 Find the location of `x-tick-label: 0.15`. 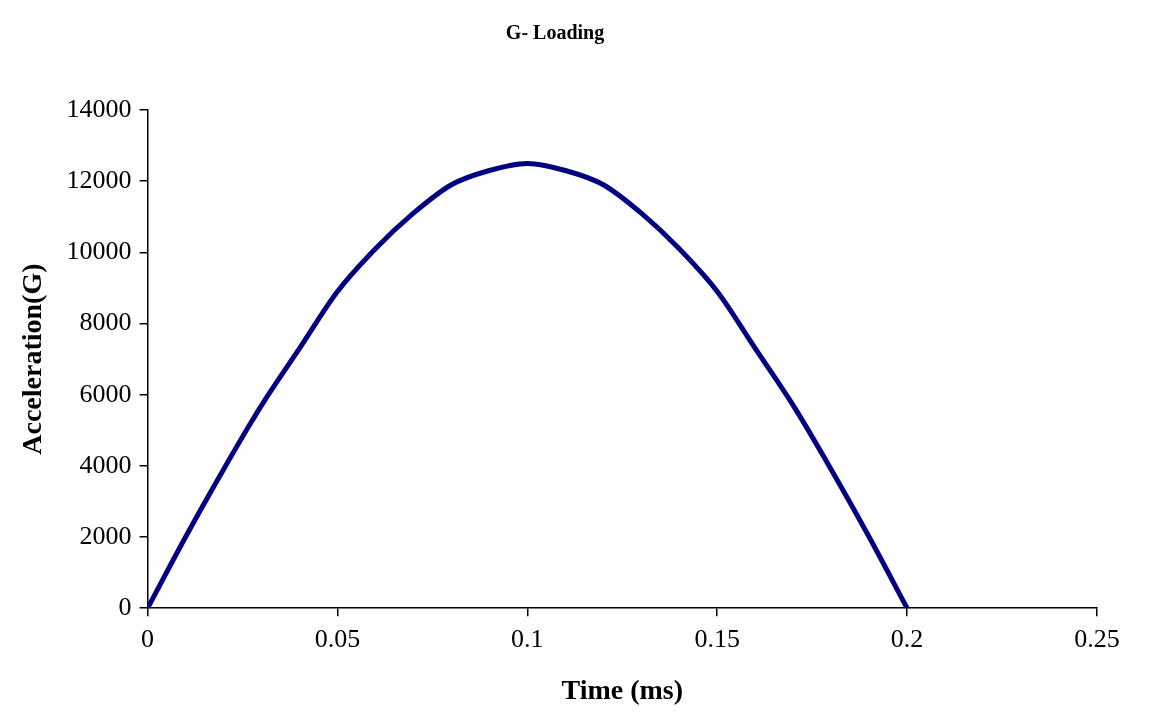

x-tick-label: 0.15 is located at coordinates (717, 638).